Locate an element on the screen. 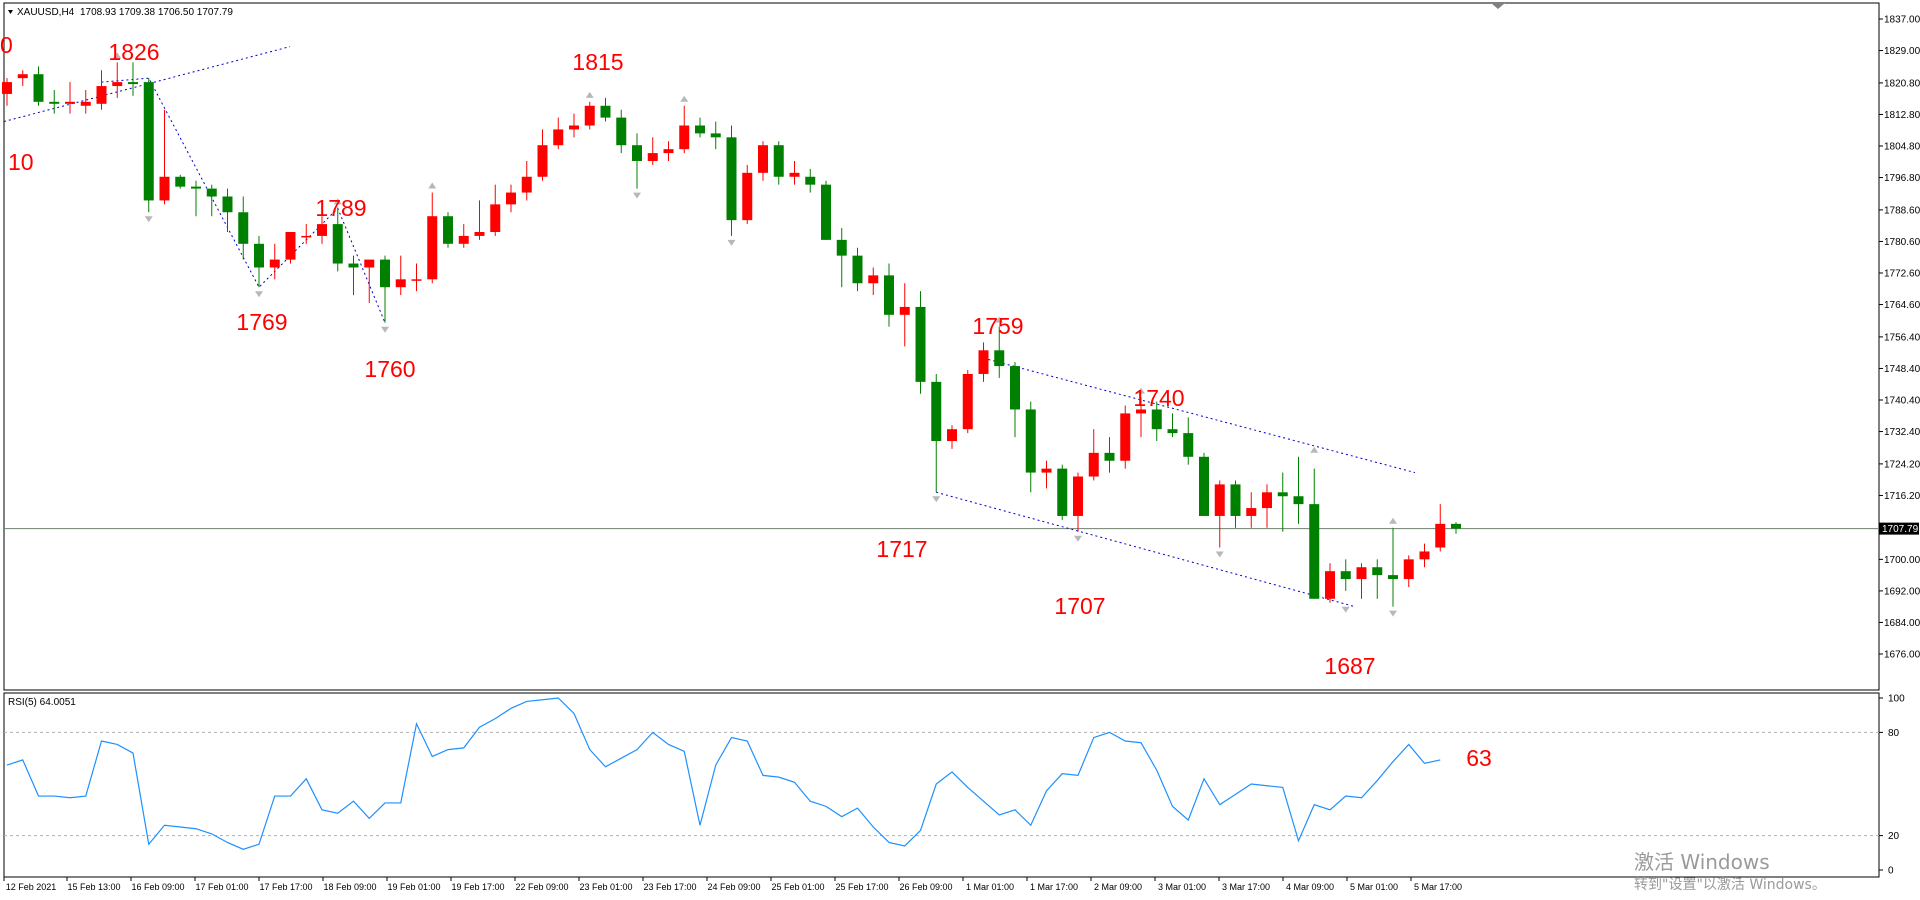  rsi-tick-label: 100 is located at coordinates (1896, 699).